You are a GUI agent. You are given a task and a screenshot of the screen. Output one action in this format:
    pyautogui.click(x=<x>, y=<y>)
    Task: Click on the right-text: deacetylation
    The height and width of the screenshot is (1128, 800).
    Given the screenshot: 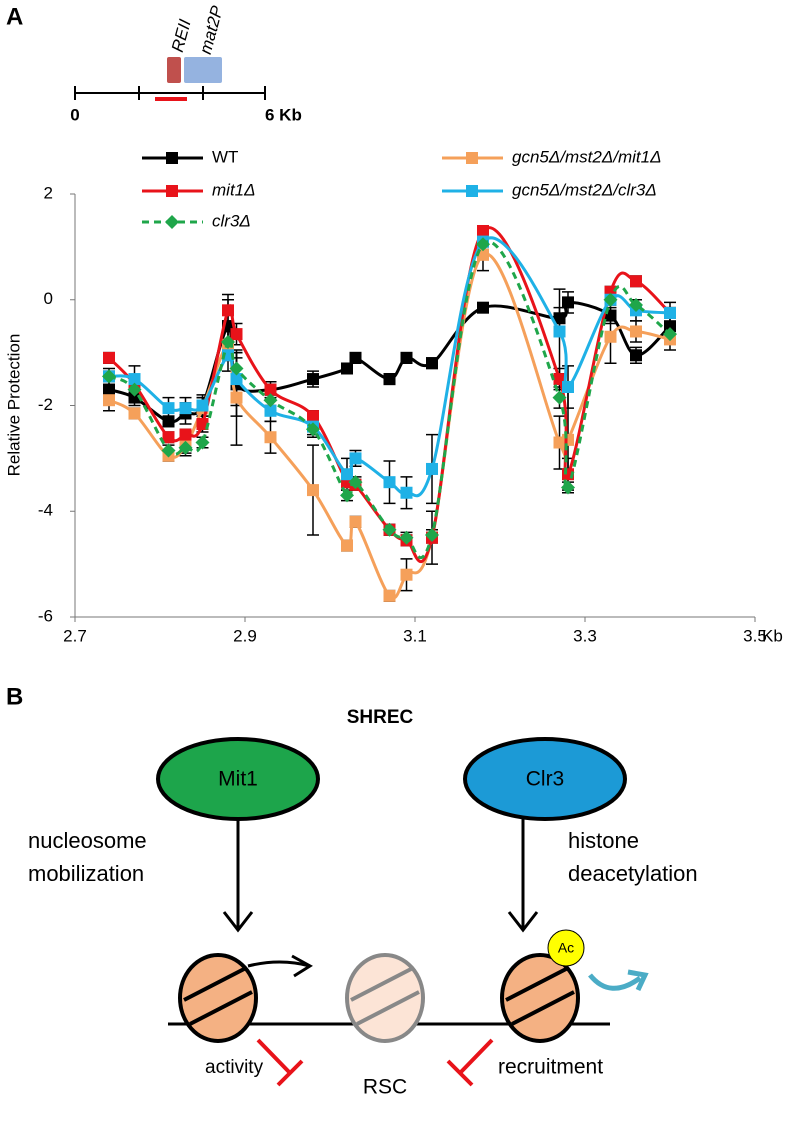 What is the action you would take?
    pyautogui.click(x=633, y=873)
    